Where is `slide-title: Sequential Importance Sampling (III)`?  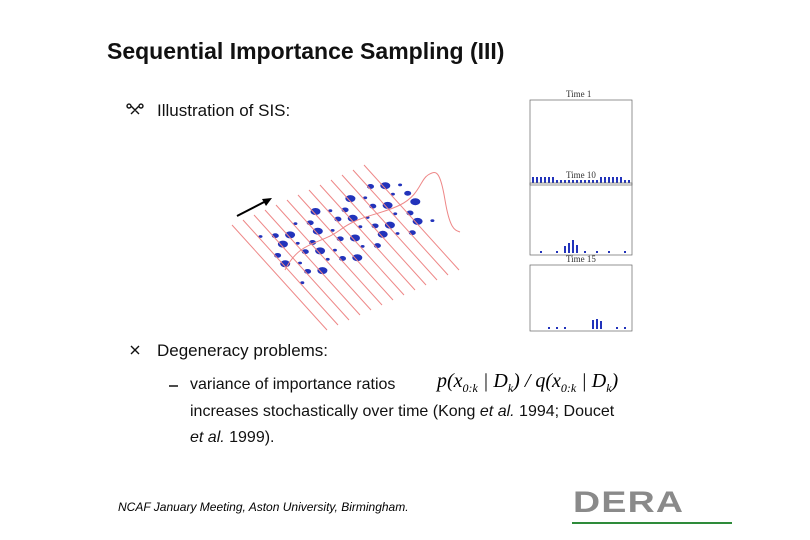 slide-title: Sequential Importance Sampling (III) is located at coordinates (306, 51).